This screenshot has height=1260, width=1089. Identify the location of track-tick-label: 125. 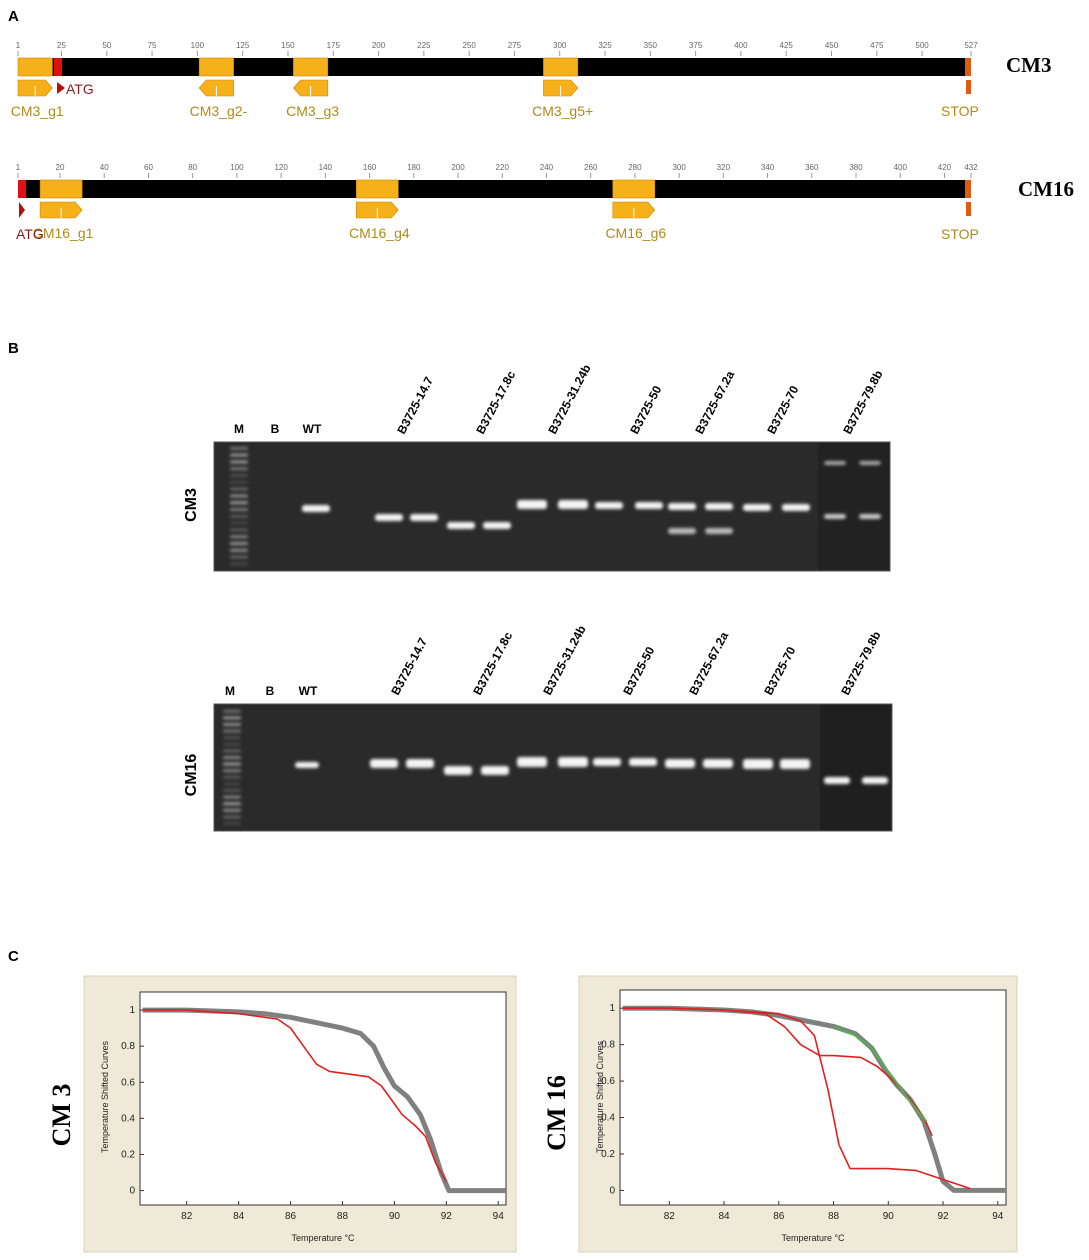
(243, 45).